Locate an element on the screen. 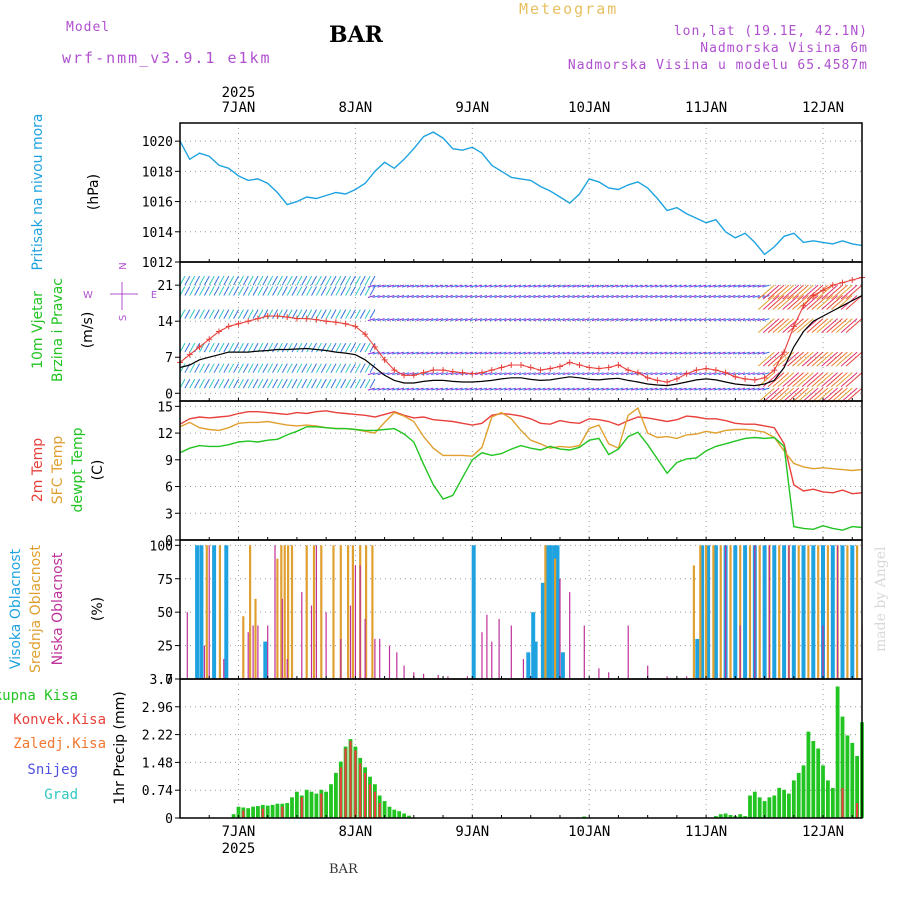  year-label-bottom: 2025 is located at coordinates (239, 849).